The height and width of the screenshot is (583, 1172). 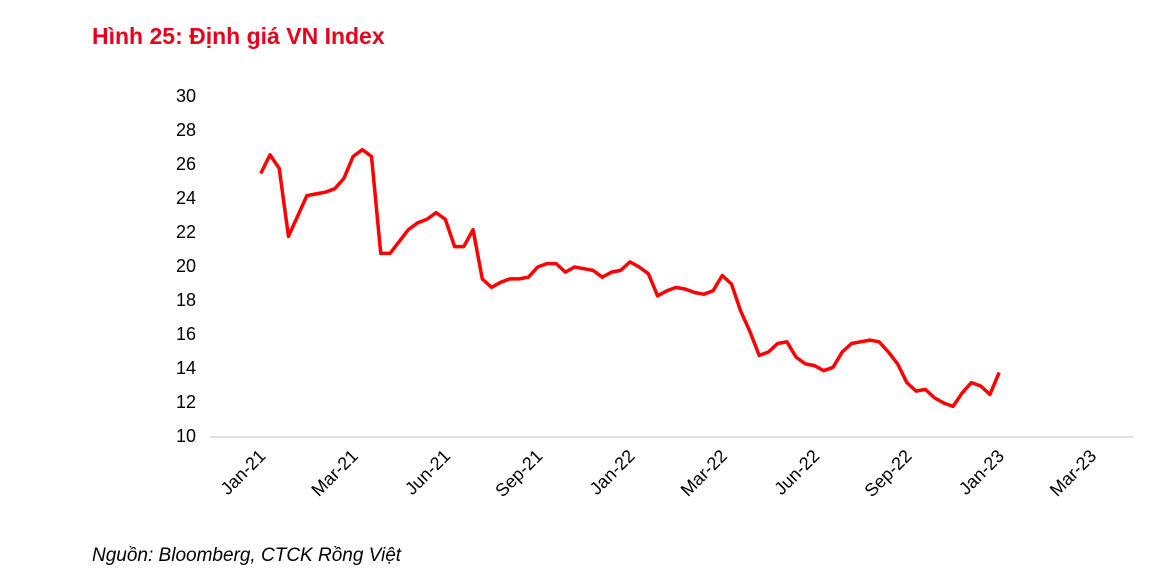 I want to click on x-tick-label: Jun-21, so click(x=427, y=472).